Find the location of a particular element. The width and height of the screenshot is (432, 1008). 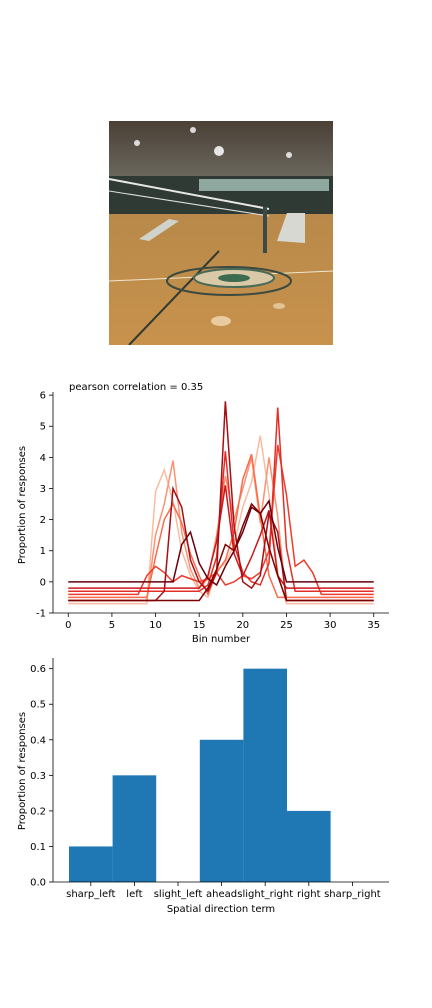

gym-volleyball-court-photo is located at coordinates (221, 233).